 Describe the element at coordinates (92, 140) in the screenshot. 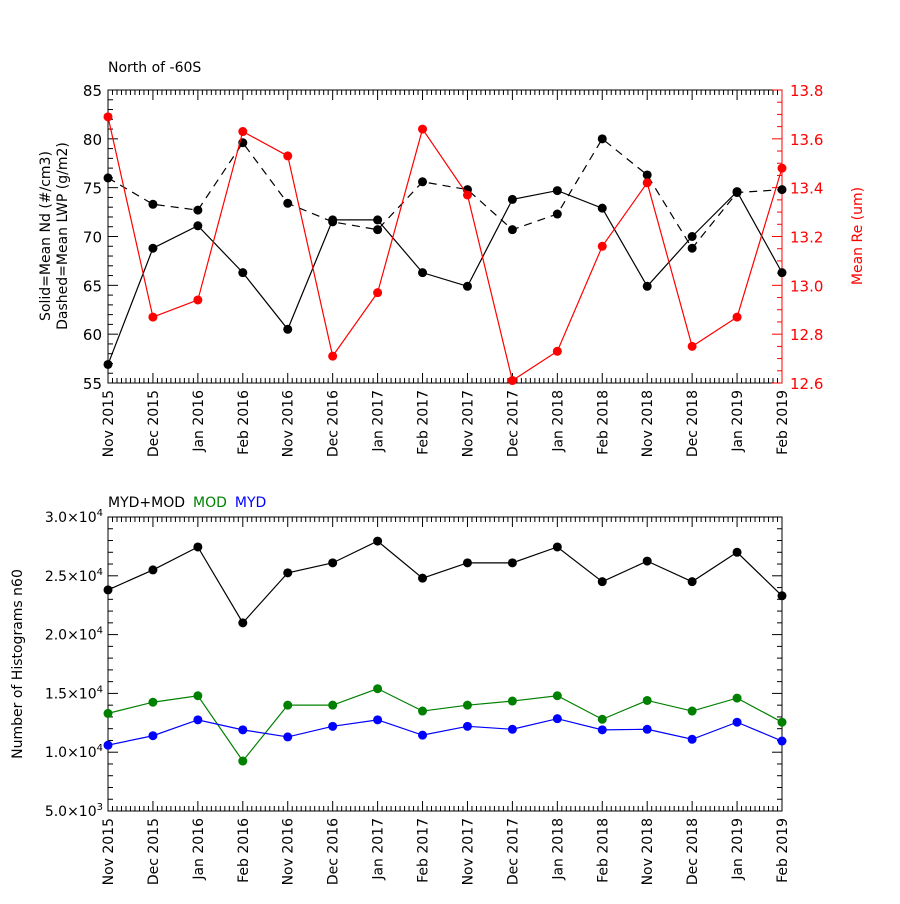

I see `y-tick-label: 80` at that location.